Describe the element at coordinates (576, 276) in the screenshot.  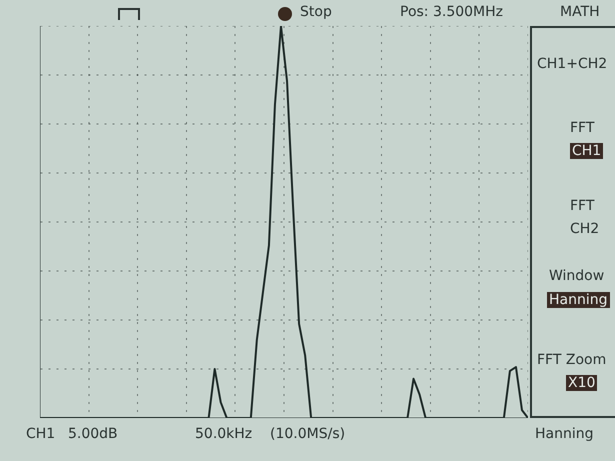
I see `text: Window` at that location.